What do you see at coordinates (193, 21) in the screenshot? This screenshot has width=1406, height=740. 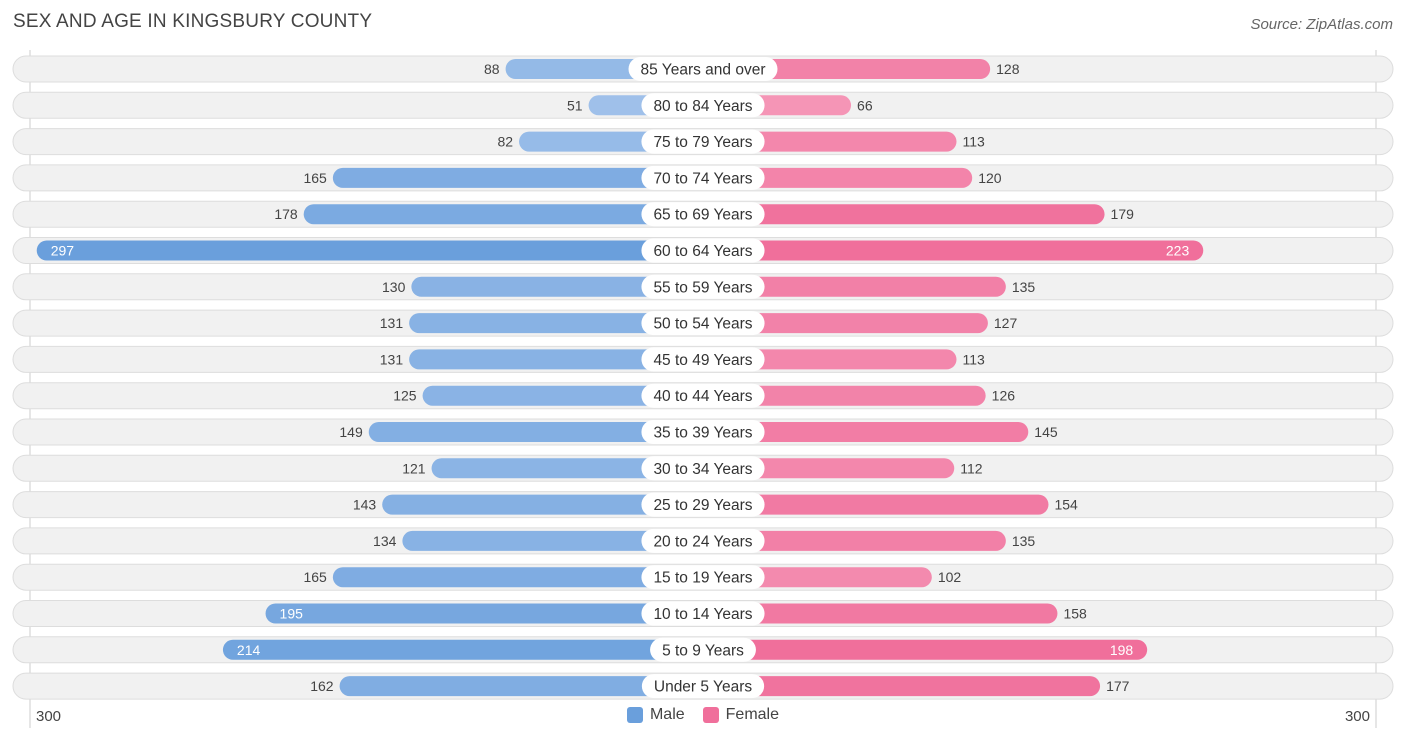 I see `chart-title: SEX AND AGE IN KINGSBURY COUNTY` at bounding box center [193, 21].